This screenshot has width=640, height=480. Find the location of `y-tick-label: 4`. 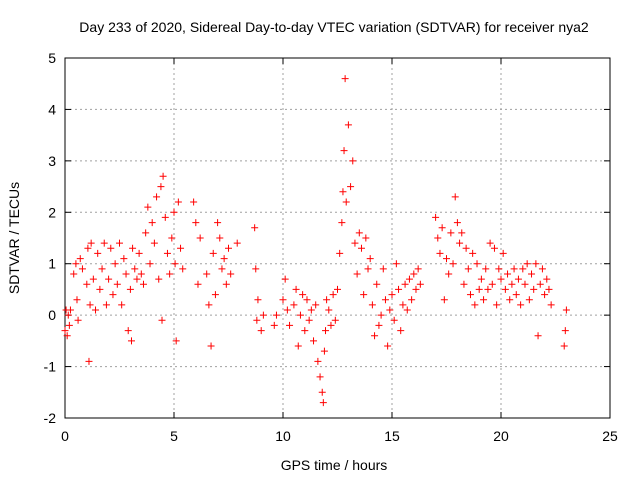

y-tick-label: 4 is located at coordinates (52, 109).